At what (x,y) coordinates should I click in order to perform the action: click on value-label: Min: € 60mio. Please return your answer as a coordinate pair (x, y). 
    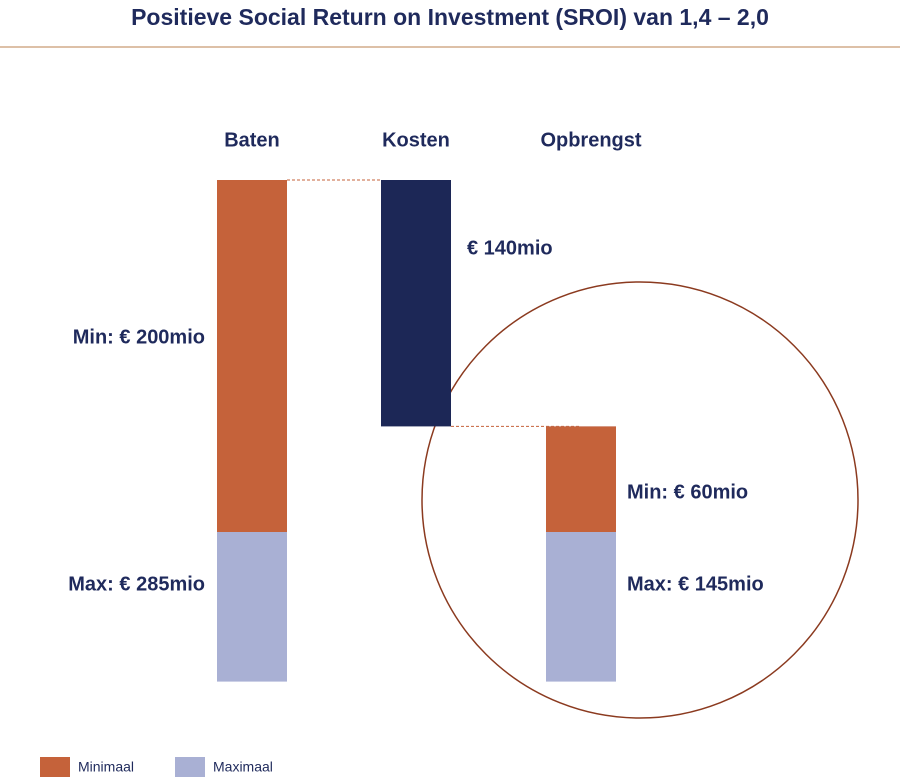
    Looking at the image, I should click on (687, 492).